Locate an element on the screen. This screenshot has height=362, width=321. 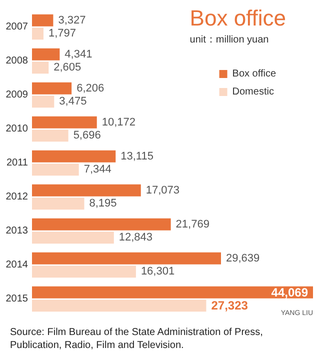
y-tick-label: 2012 is located at coordinates (17, 197).